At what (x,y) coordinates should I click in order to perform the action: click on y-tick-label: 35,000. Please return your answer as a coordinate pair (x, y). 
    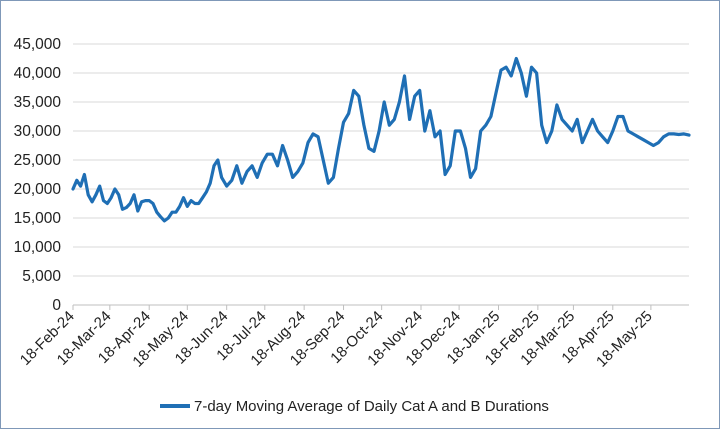
    Looking at the image, I should click on (38, 102).